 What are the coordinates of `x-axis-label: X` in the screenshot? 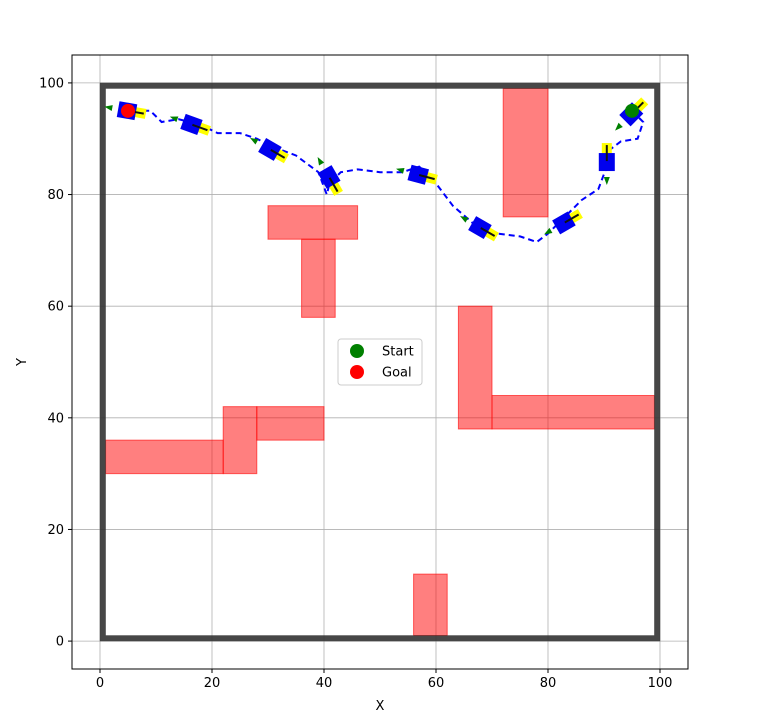 It's located at (380, 706).